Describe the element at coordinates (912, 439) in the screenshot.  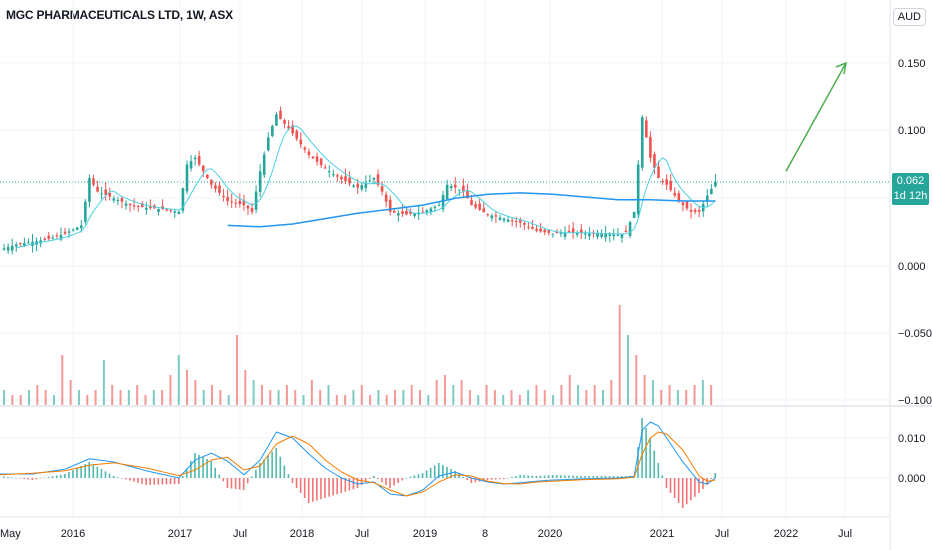
I see `macd-tick-label: 0.010` at that location.